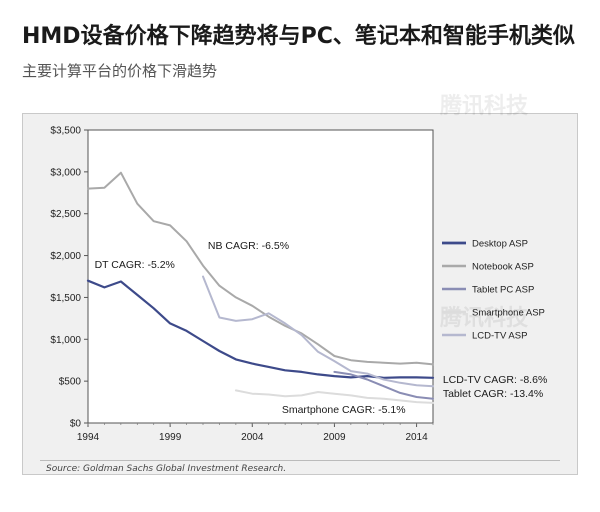 The height and width of the screenshot is (512, 600). What do you see at coordinates (298, 36) in the screenshot?
I see `page-title: HMD设备价格下降趋势将与PC、笔记本和智能手机类似` at bounding box center [298, 36].